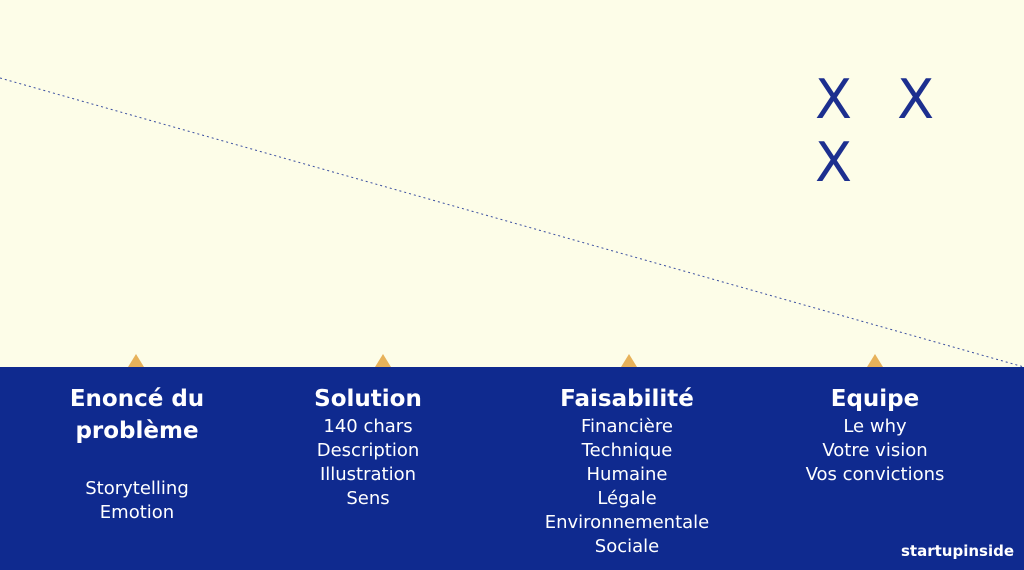 Image resolution: width=1024 pixels, height=570 pixels. What do you see at coordinates (368, 498) in the screenshot?
I see `list-item: Sens` at bounding box center [368, 498].